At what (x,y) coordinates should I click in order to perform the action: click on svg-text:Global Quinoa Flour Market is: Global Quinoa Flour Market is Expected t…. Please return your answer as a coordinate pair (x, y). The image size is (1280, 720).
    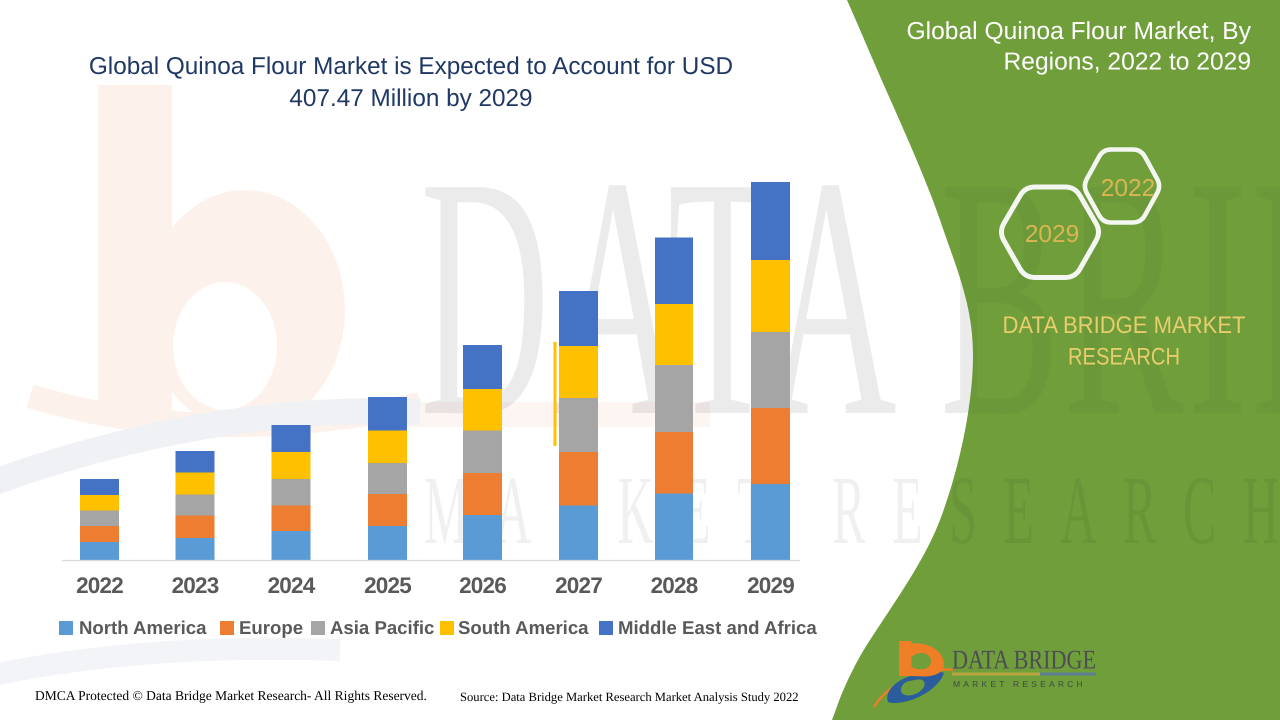
    Looking at the image, I should click on (411, 66).